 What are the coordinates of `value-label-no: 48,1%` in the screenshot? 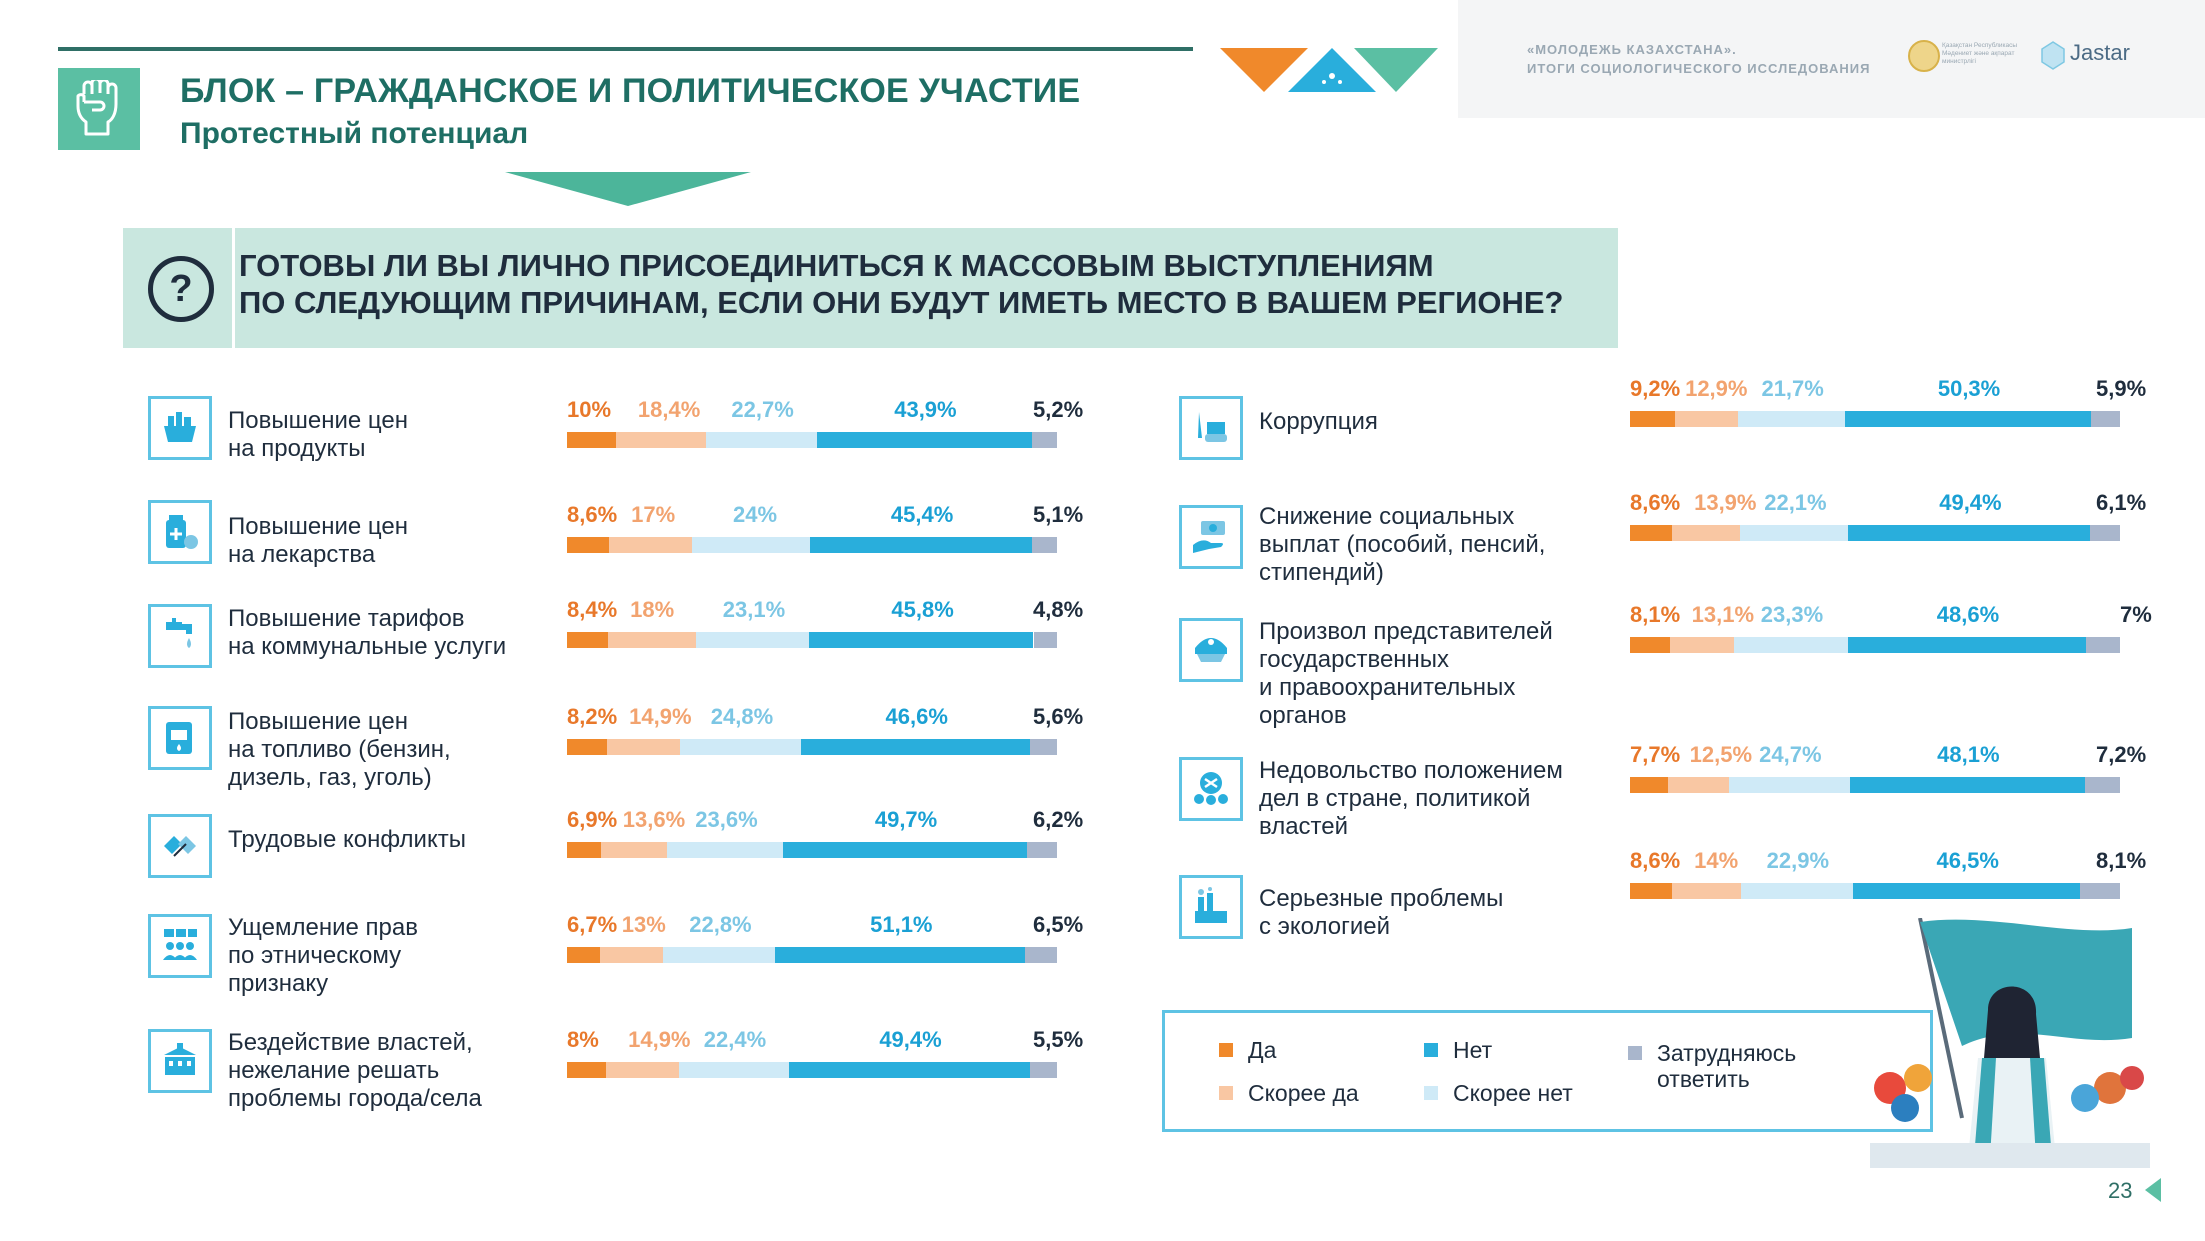 It's located at (1968, 754).